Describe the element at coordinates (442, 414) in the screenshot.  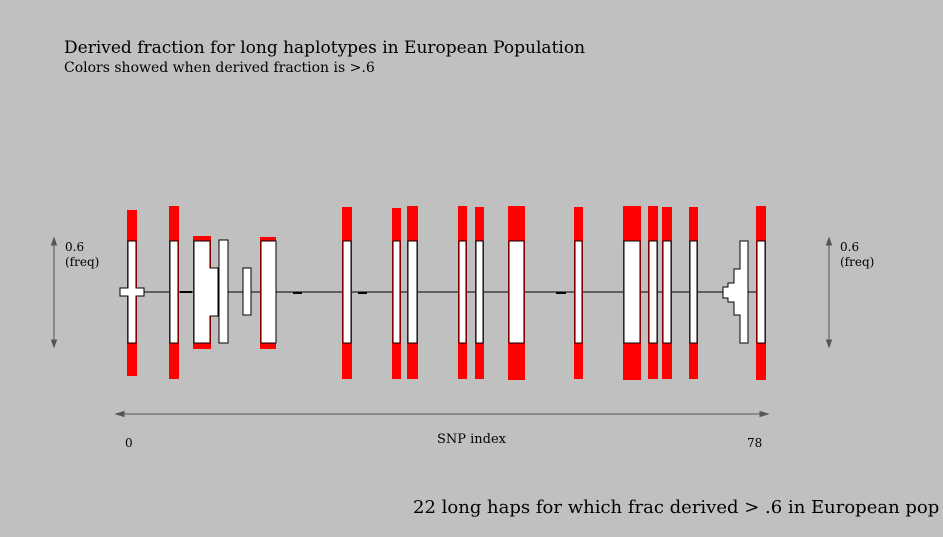
I see `x-axis-arrow` at that location.